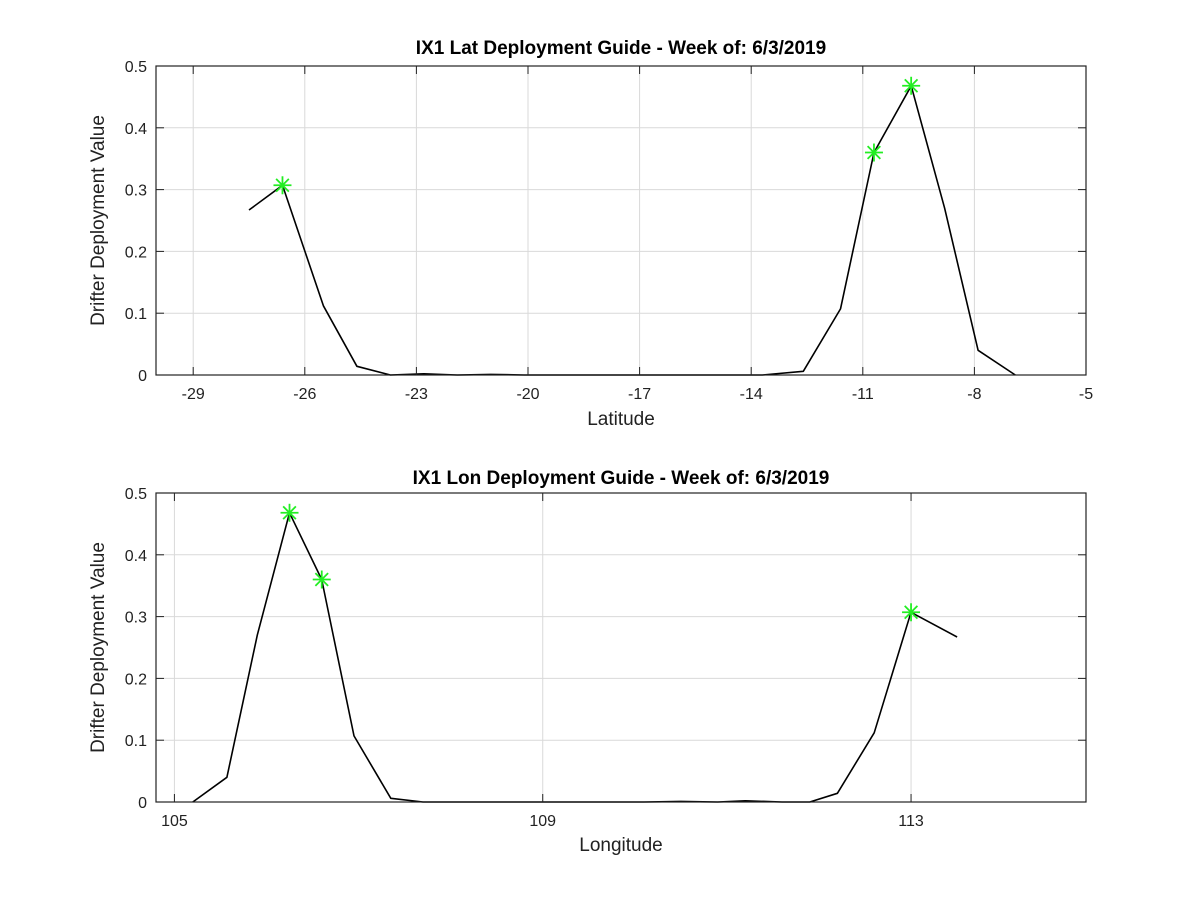 The height and width of the screenshot is (900, 1200). What do you see at coordinates (142, 376) in the screenshot?
I see `lat-y-tick-label: 0` at bounding box center [142, 376].